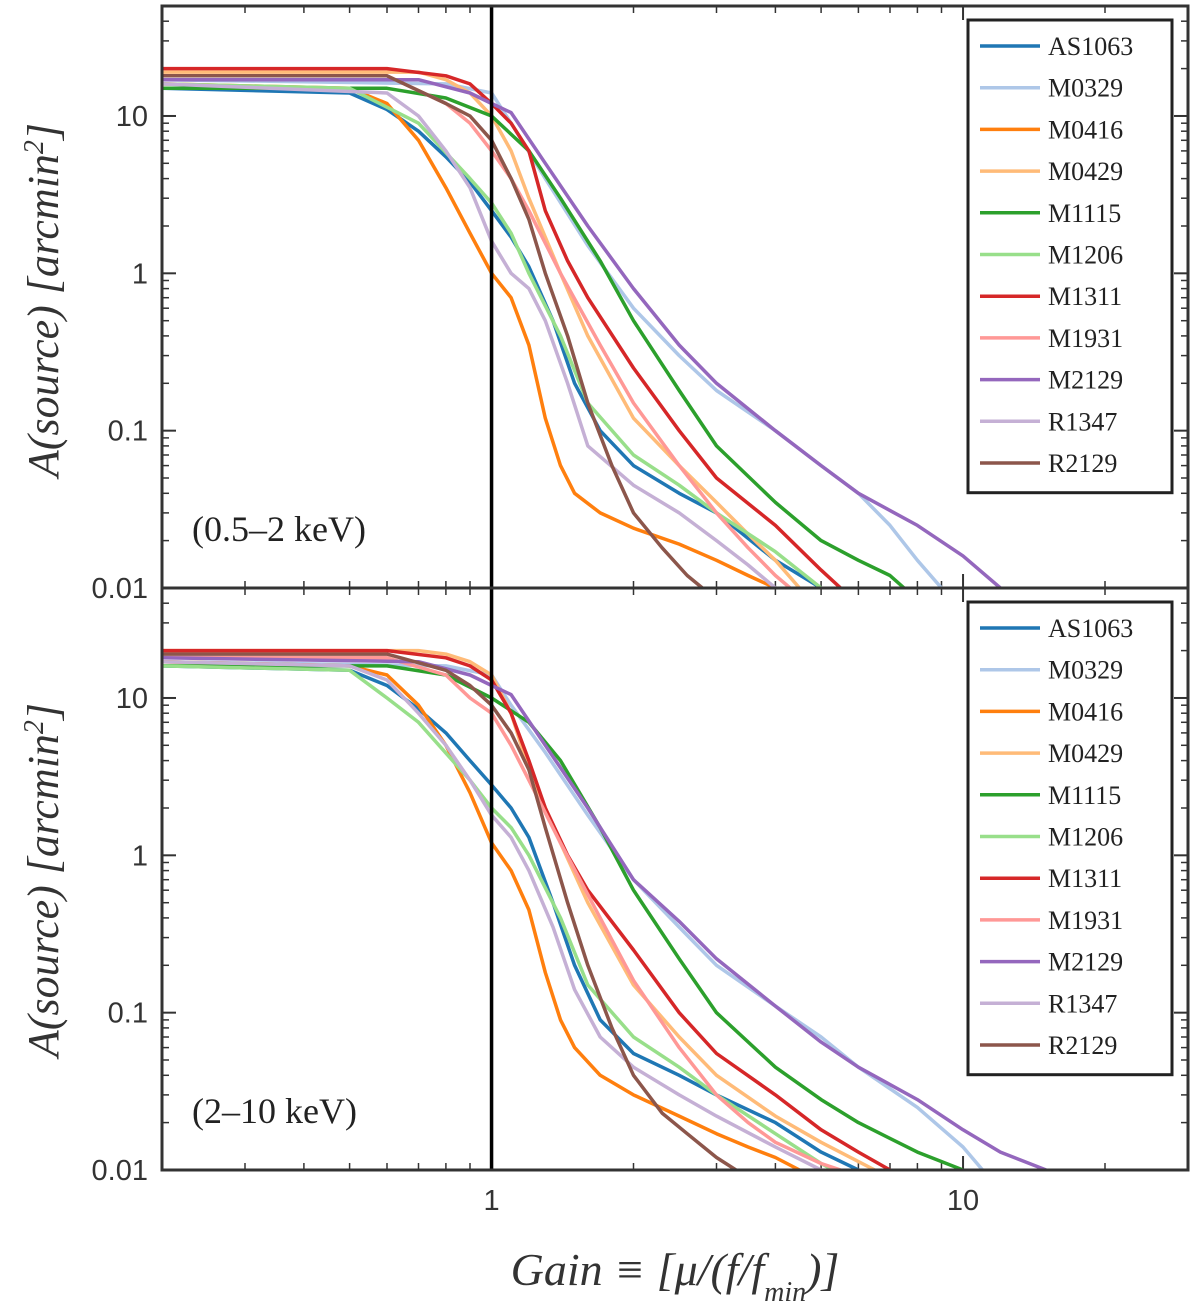 This screenshot has height=1312, width=1200. I want to click on y-axis-label-bottom: A(source) [arcmin2], so click(44, 881).